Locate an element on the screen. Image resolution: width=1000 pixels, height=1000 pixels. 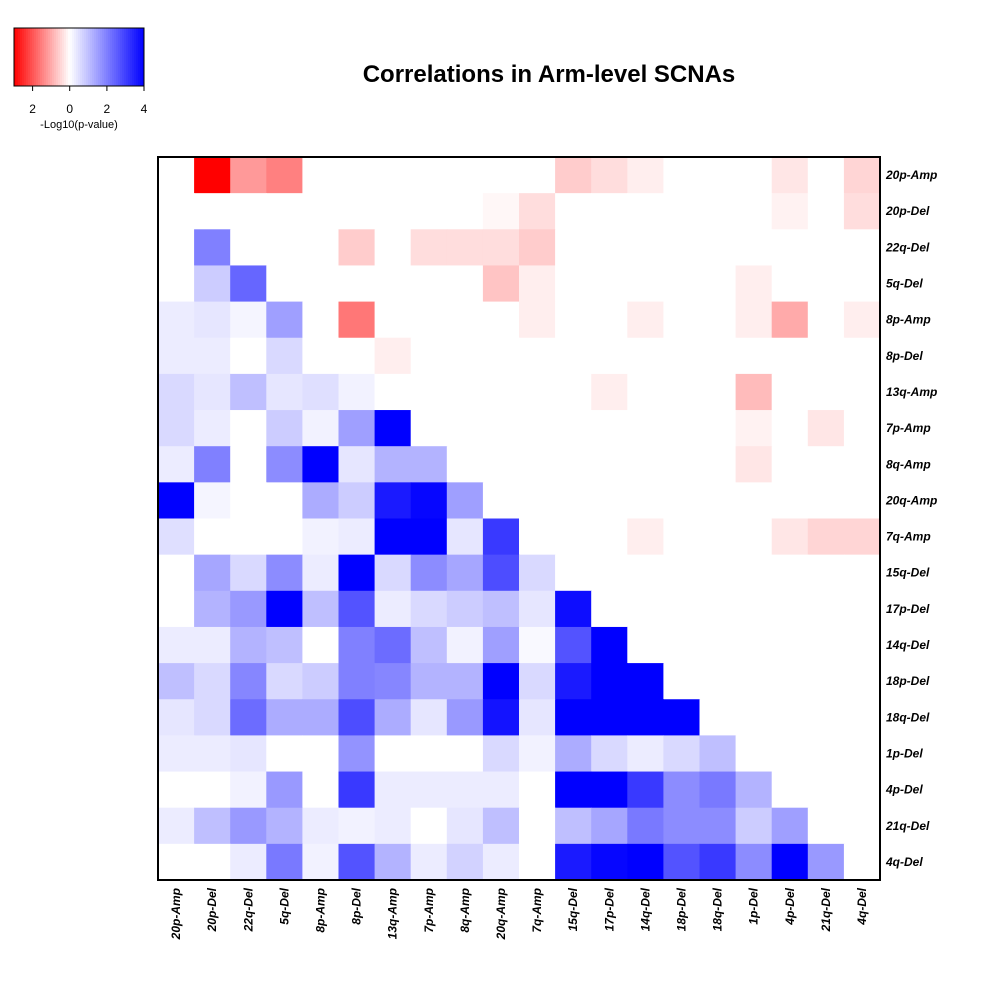
row-label: 18q-Del is located at coordinates (908, 717).